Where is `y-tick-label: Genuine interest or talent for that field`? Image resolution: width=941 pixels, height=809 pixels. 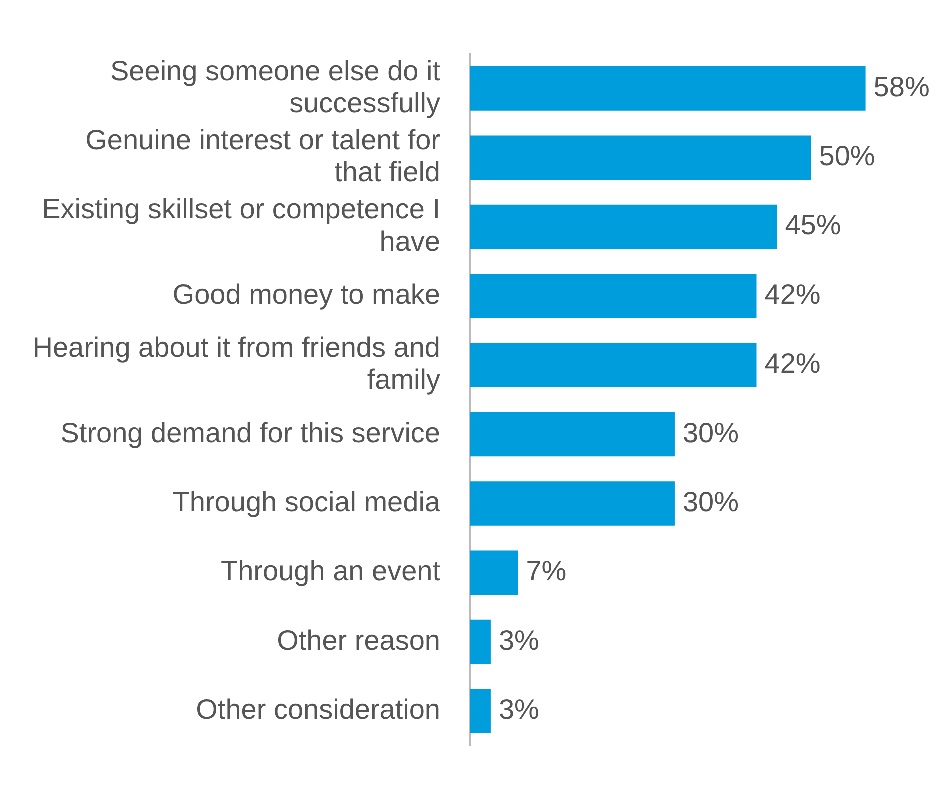
y-tick-label: Genuine interest or talent for that field is located at coordinates (263, 156).